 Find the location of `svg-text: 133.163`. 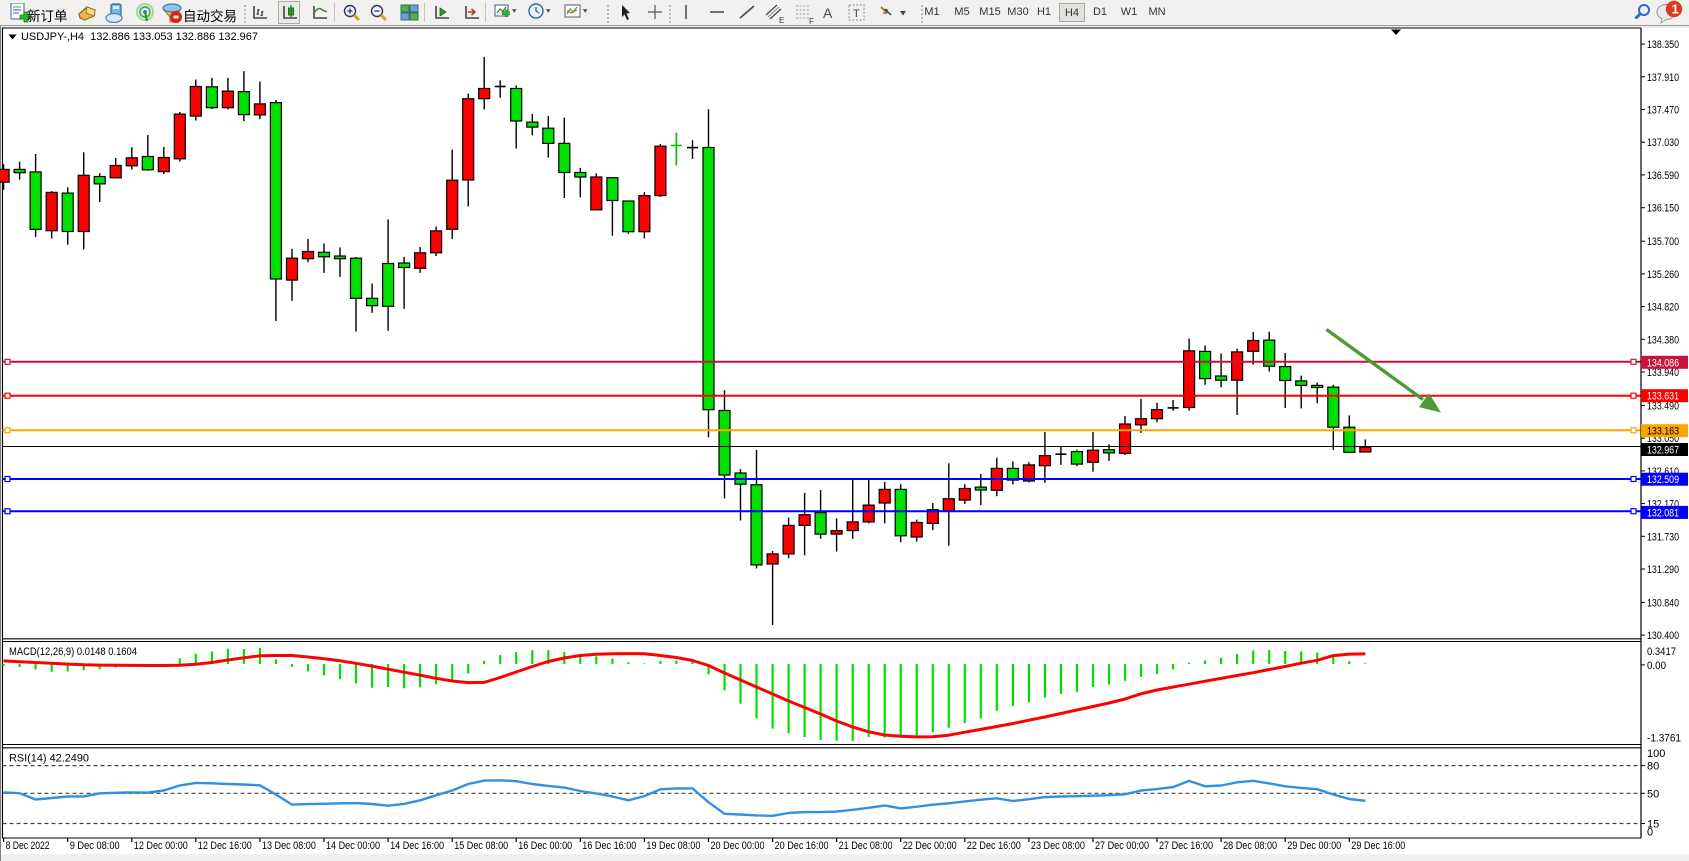

svg-text: 133.163 is located at coordinates (1663, 432).